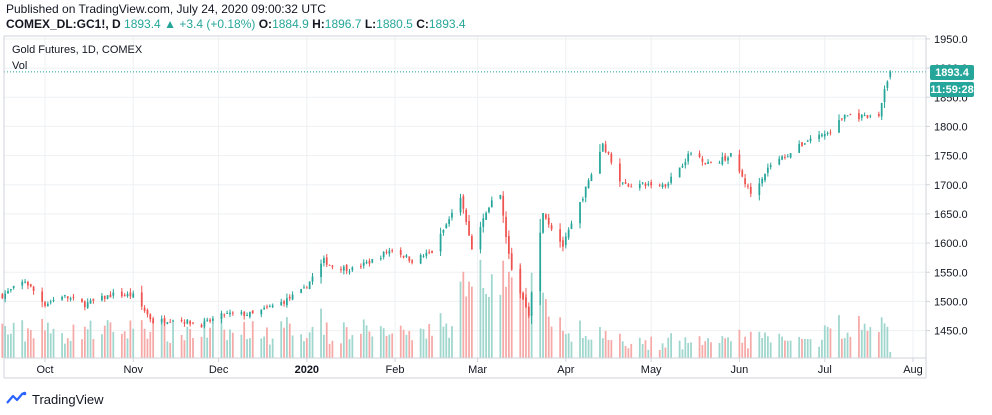 This screenshot has width=992, height=415. What do you see at coordinates (952, 73) in the screenshot?
I see `price-tag: 1893.4` at bounding box center [952, 73].